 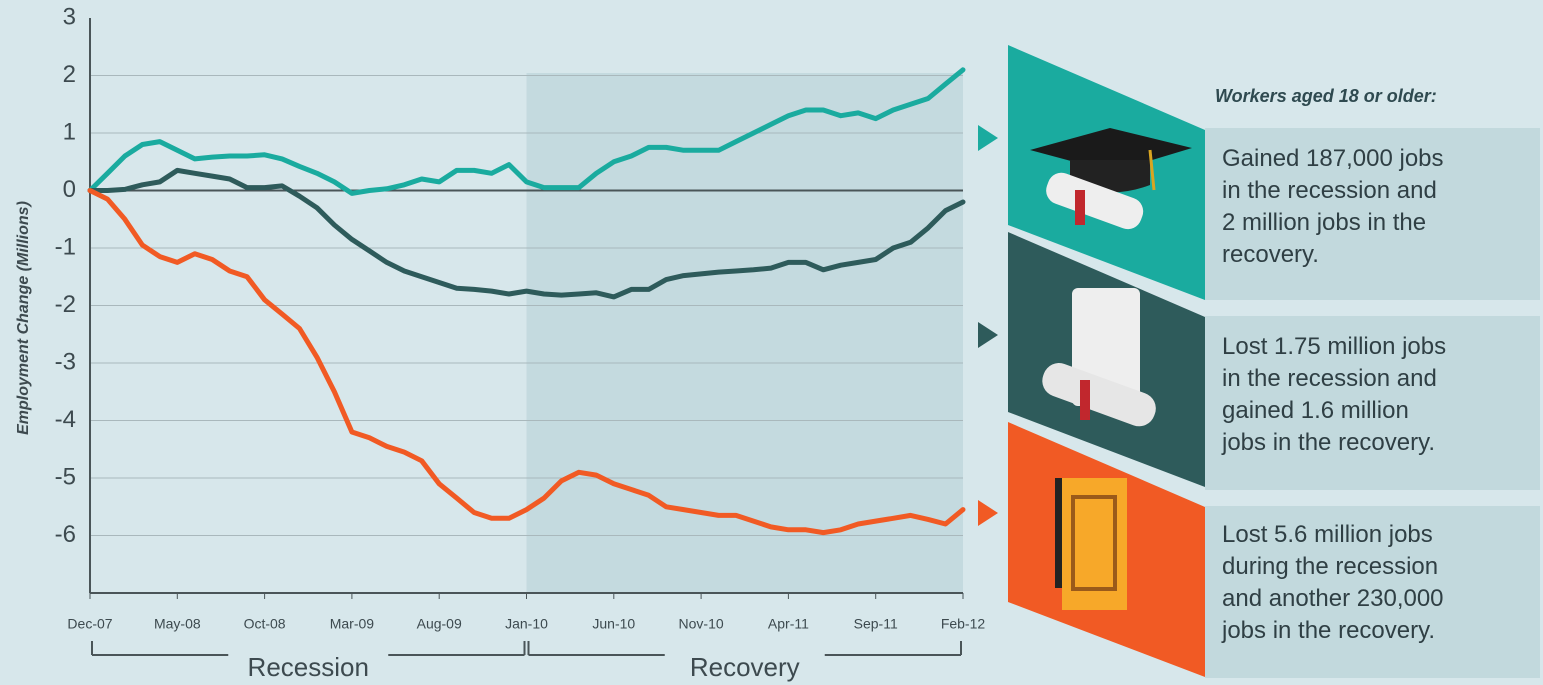 I want to click on note-line: 2 million jobs in the, so click(x=1324, y=222).